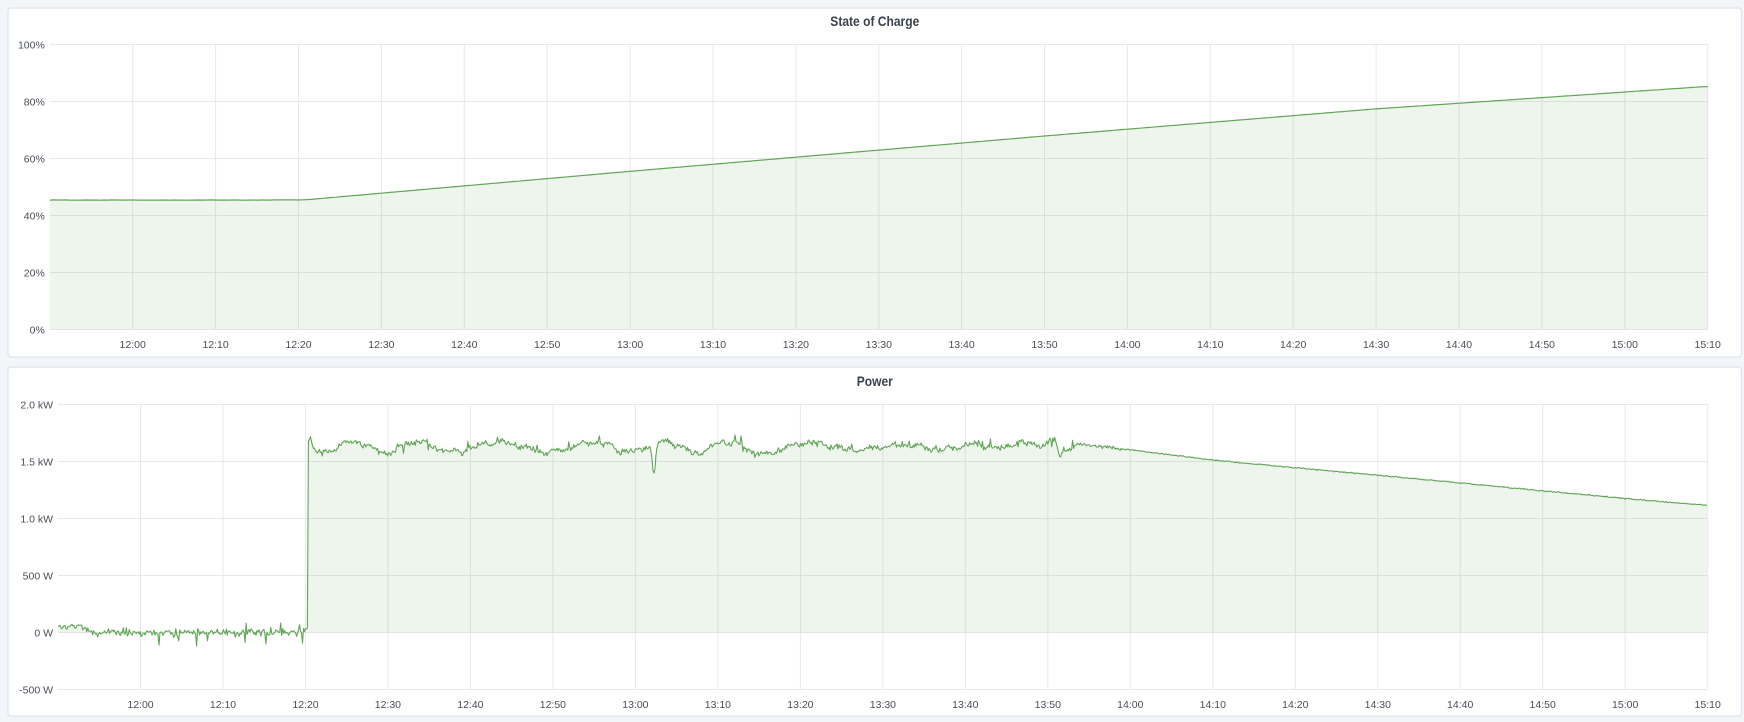 The width and height of the screenshot is (1744, 722). What do you see at coordinates (36, 691) in the screenshot?
I see `svg-text: -500 W` at bounding box center [36, 691].